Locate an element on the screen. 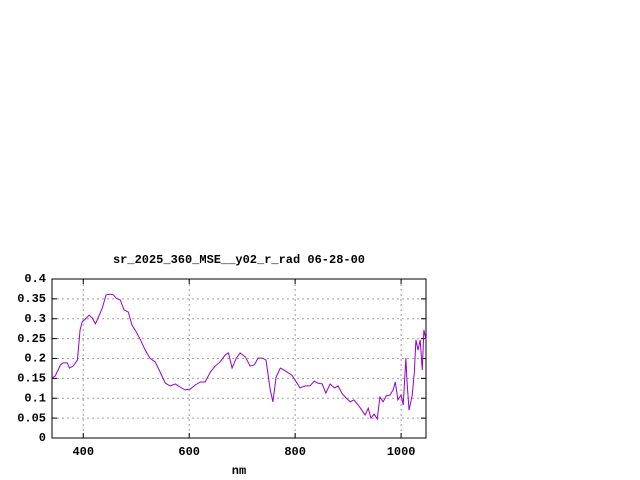 The image size is (640, 480). y-tick-label: 0.4 is located at coordinates (35, 279).